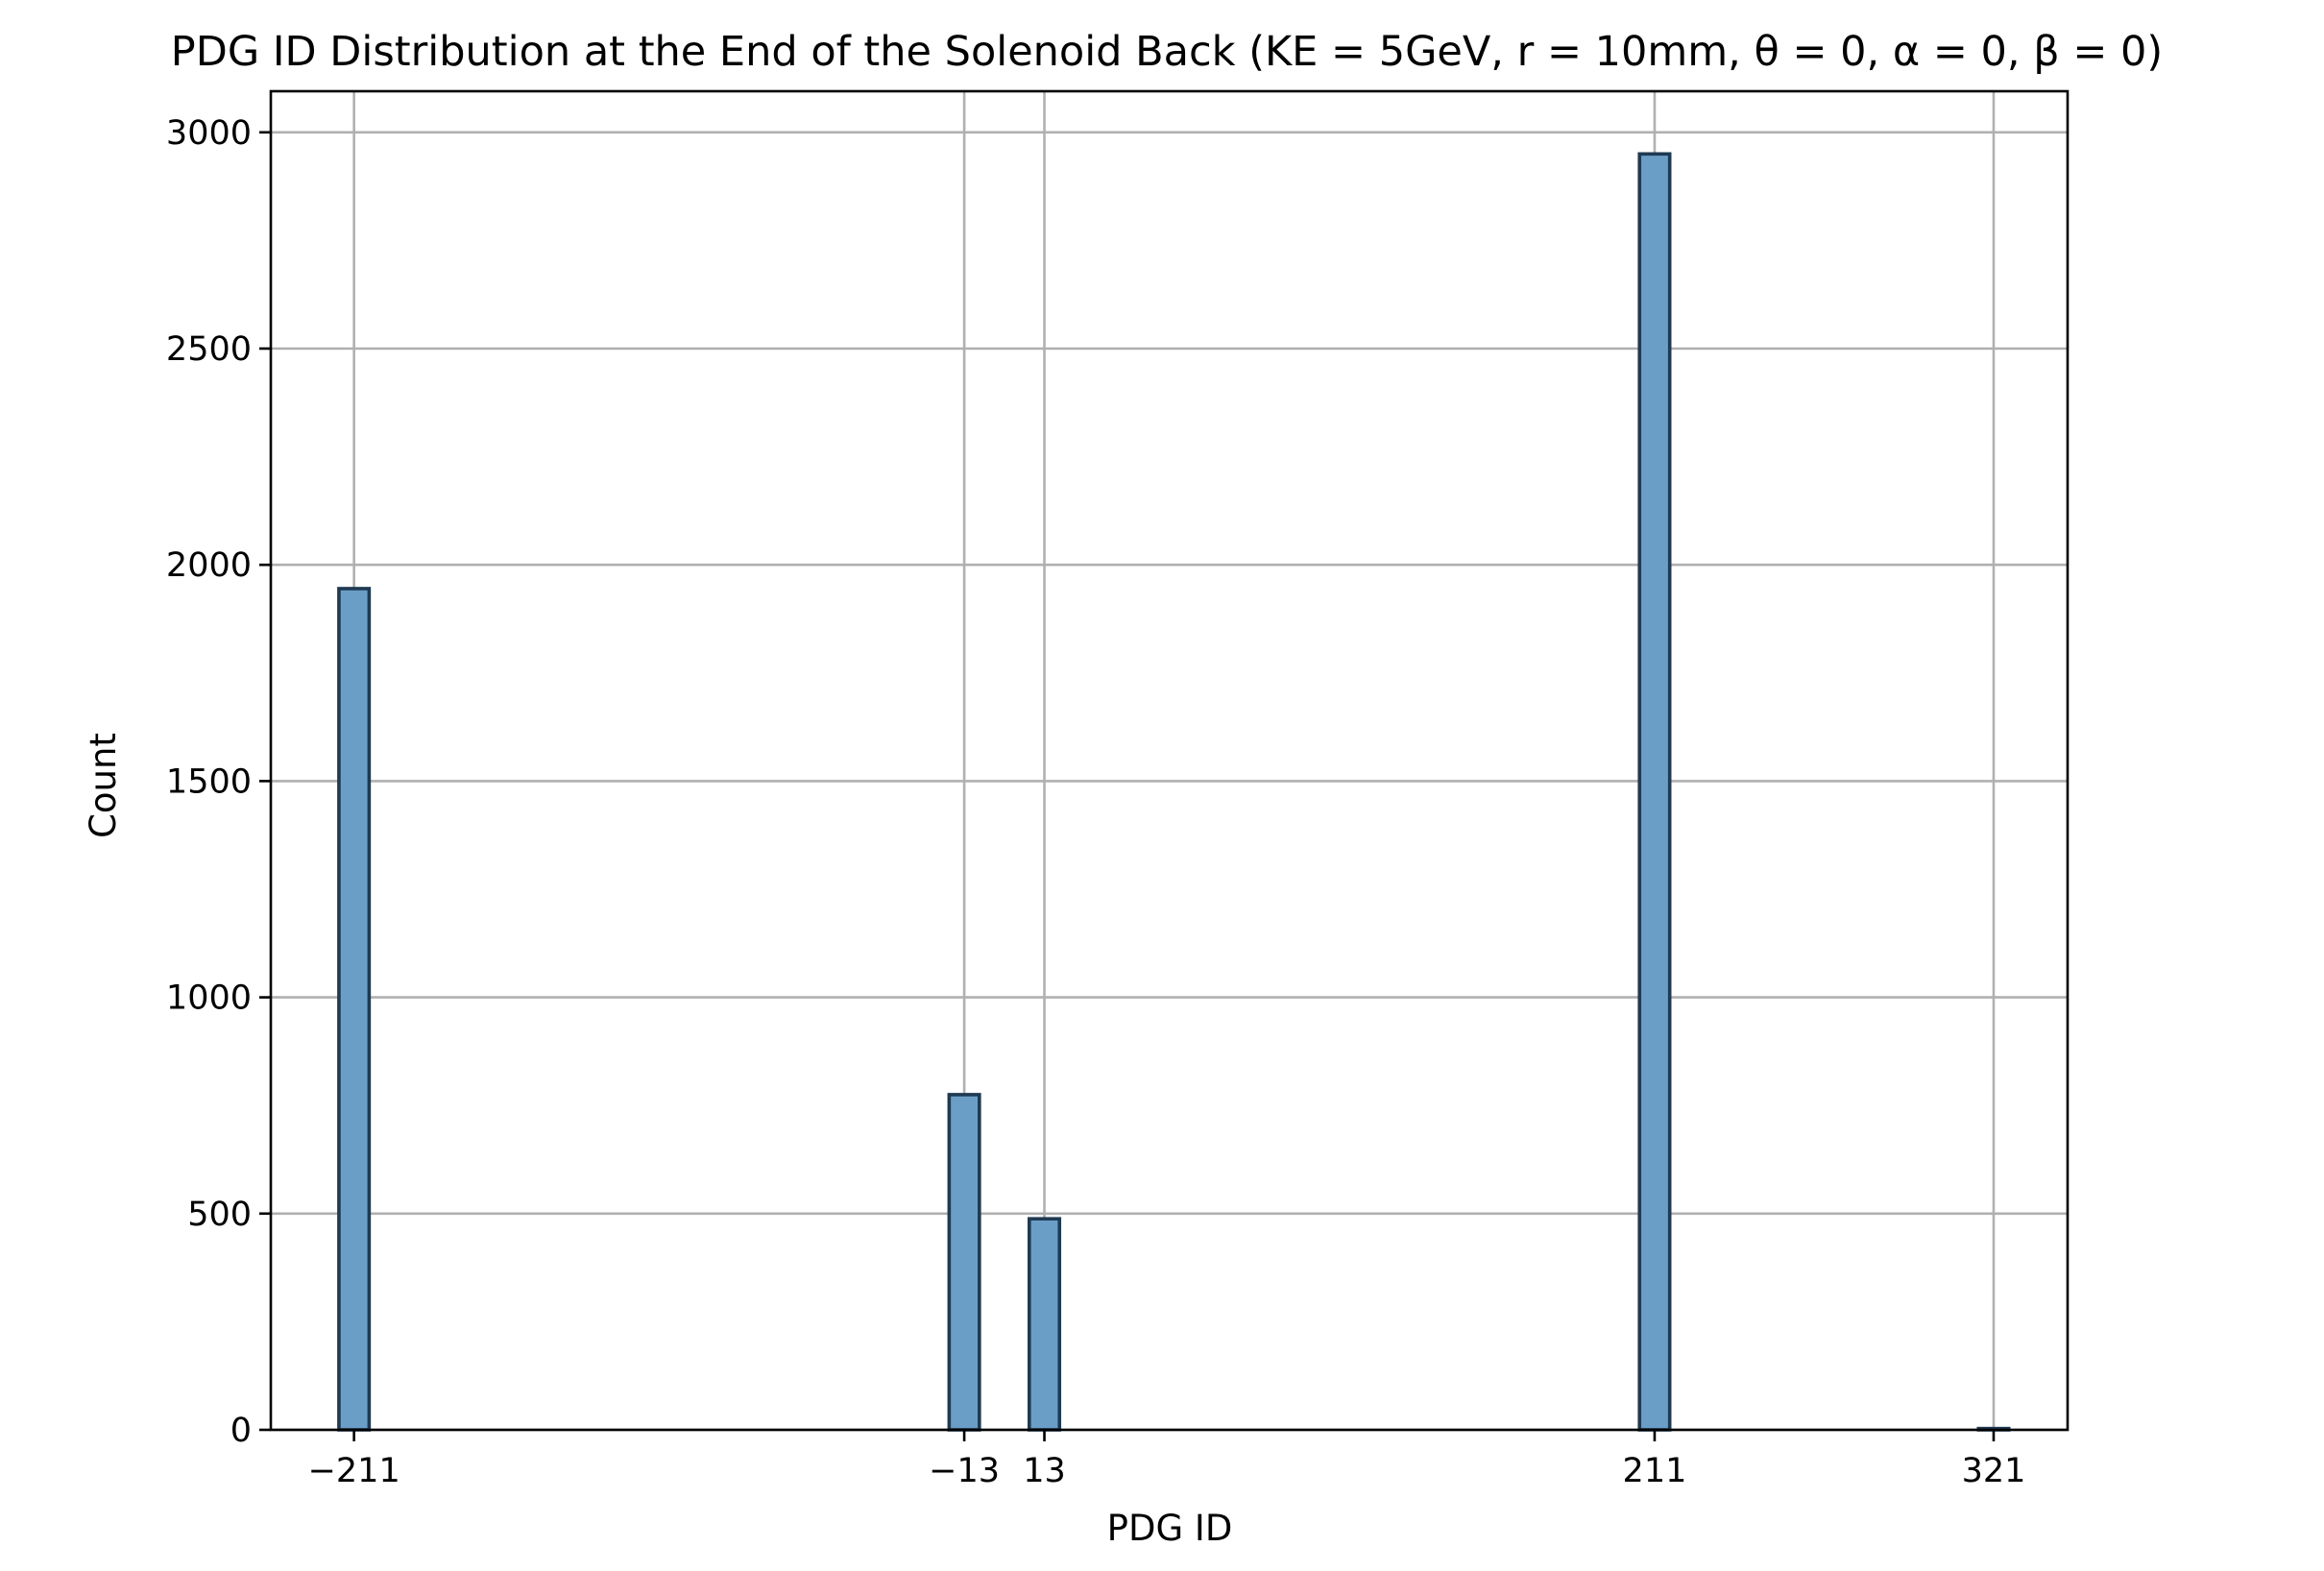  Describe the element at coordinates (209, 565) in the screenshot. I see `y-tick-label: 2000` at that location.